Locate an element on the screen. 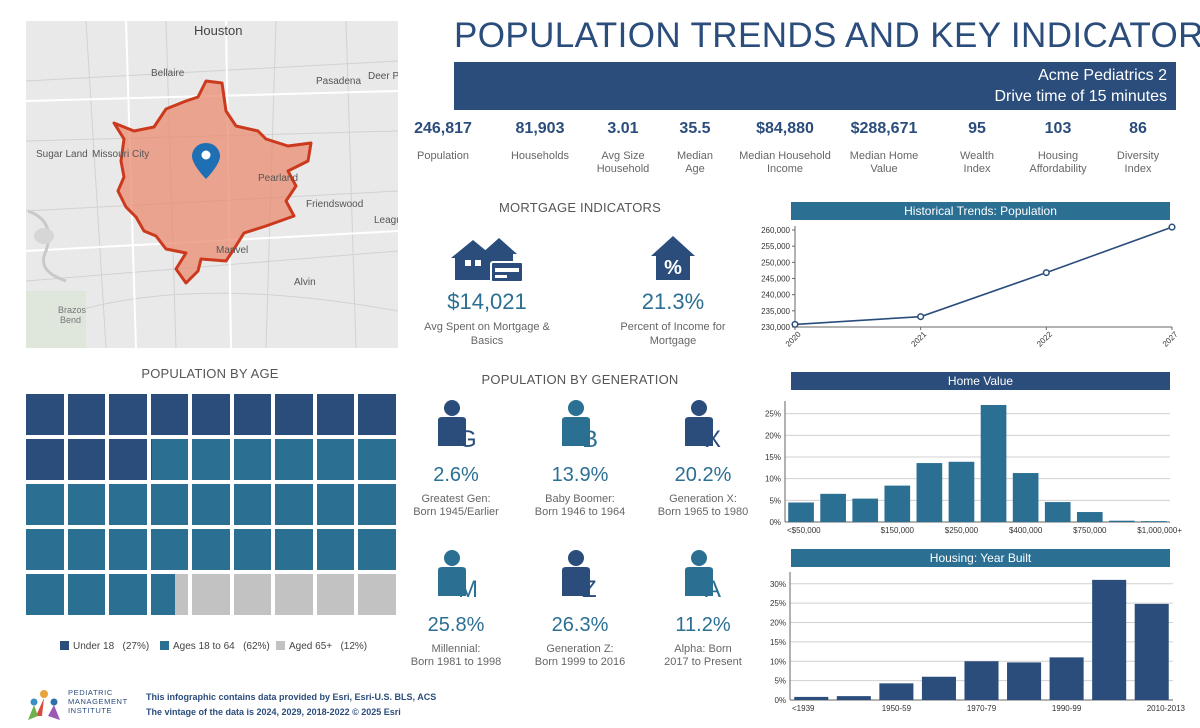 This screenshot has width=1200, height=728. population-chart-title: Historical Trends: Population is located at coordinates (980, 211).